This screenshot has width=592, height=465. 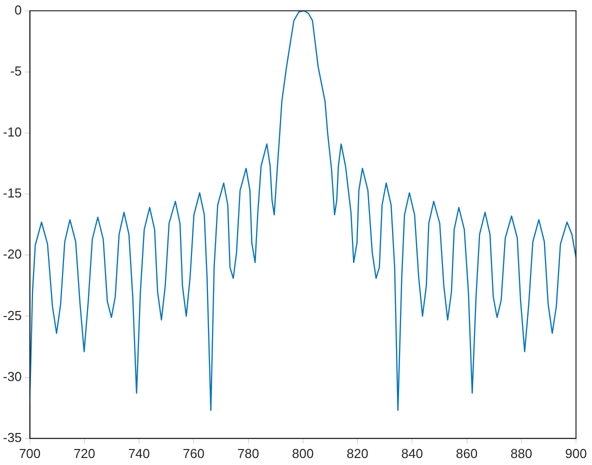 I want to click on x-tick-label: 700, so click(x=29, y=453).